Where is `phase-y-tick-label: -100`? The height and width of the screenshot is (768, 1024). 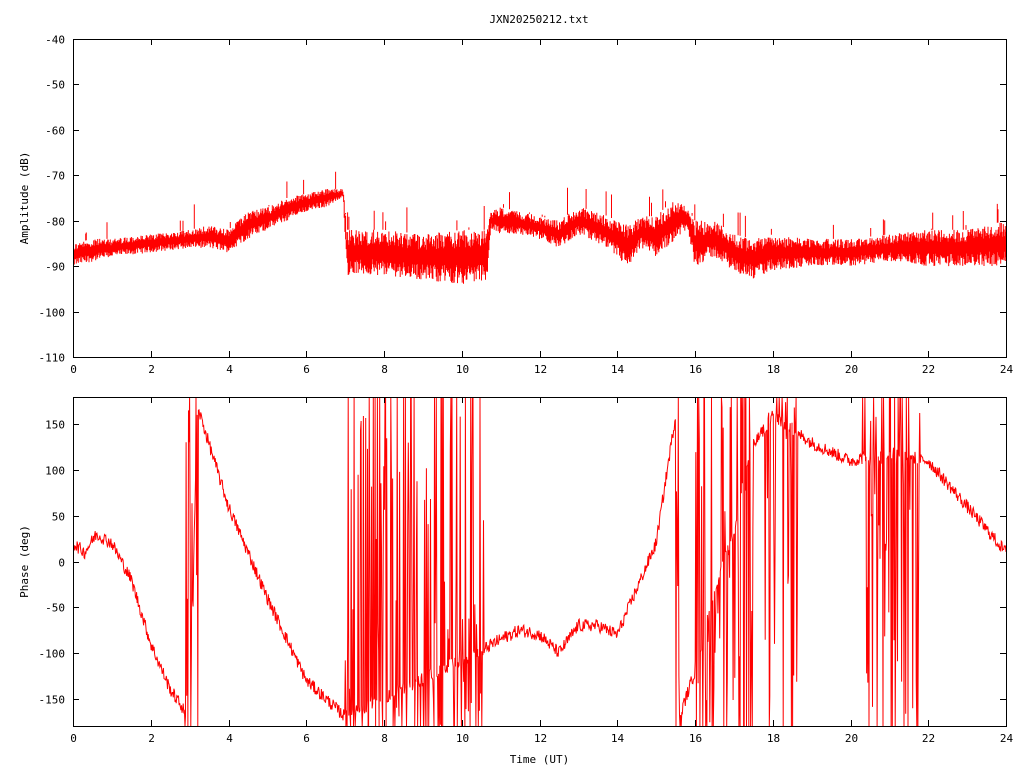
phase-y-tick-label: -100 is located at coordinates (52, 654).